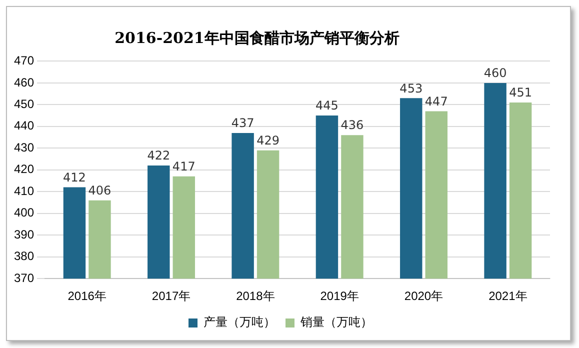 The height and width of the screenshot is (348, 579). Describe the element at coordinates (255, 296) in the screenshot. I see `x-tick-label: 2018年` at that location.